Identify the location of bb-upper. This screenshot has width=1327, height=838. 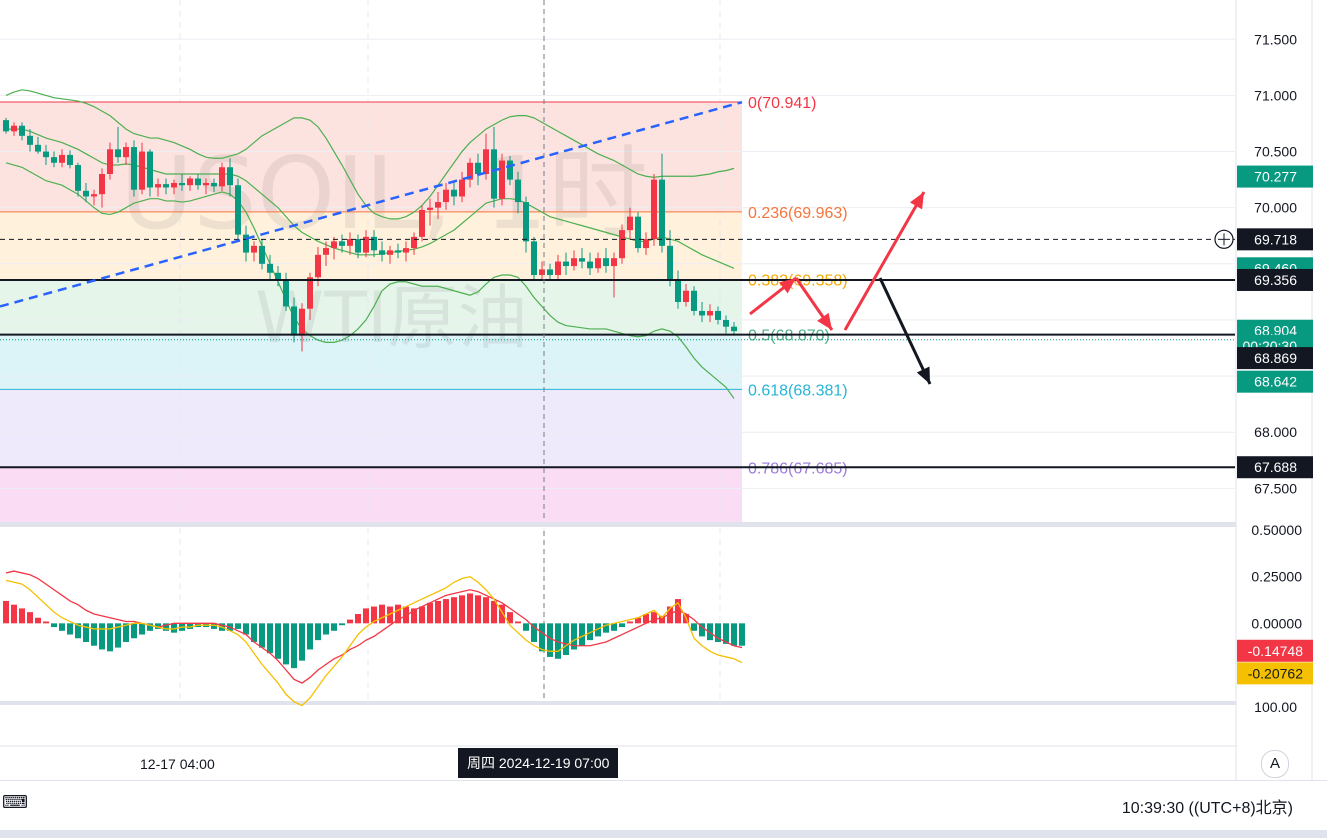
(370, 154).